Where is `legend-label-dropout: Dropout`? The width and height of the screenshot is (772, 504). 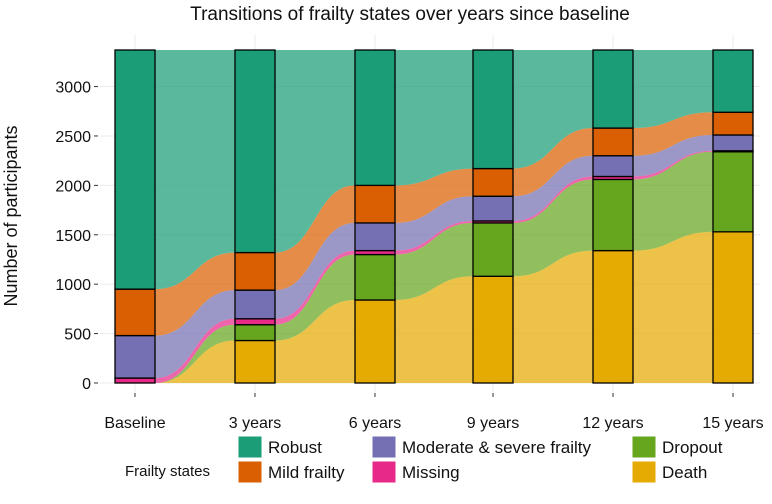 legend-label-dropout: Dropout is located at coordinates (692, 447).